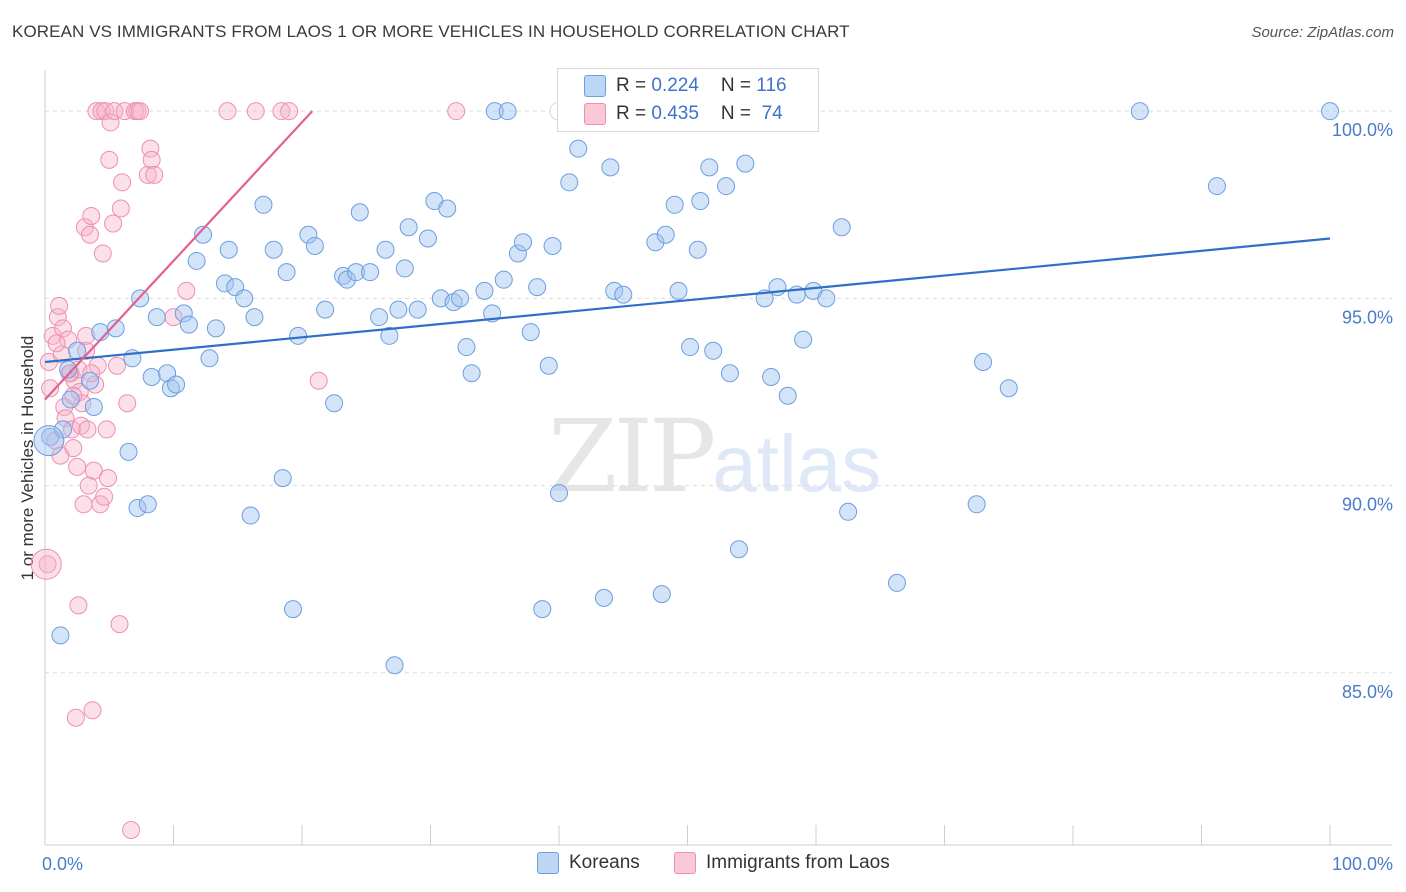 The image size is (1406, 892). What do you see at coordinates (1322, 32) in the screenshot?
I see `source-label: Source: ZipAtlas.com` at bounding box center [1322, 32].